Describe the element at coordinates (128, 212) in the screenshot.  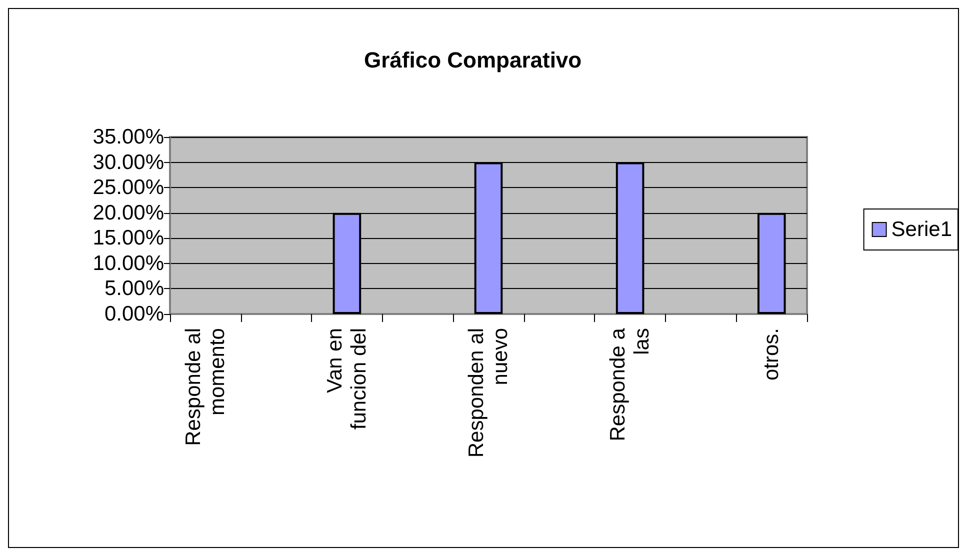
I see `y-tick-label: 20.00%` at that location.